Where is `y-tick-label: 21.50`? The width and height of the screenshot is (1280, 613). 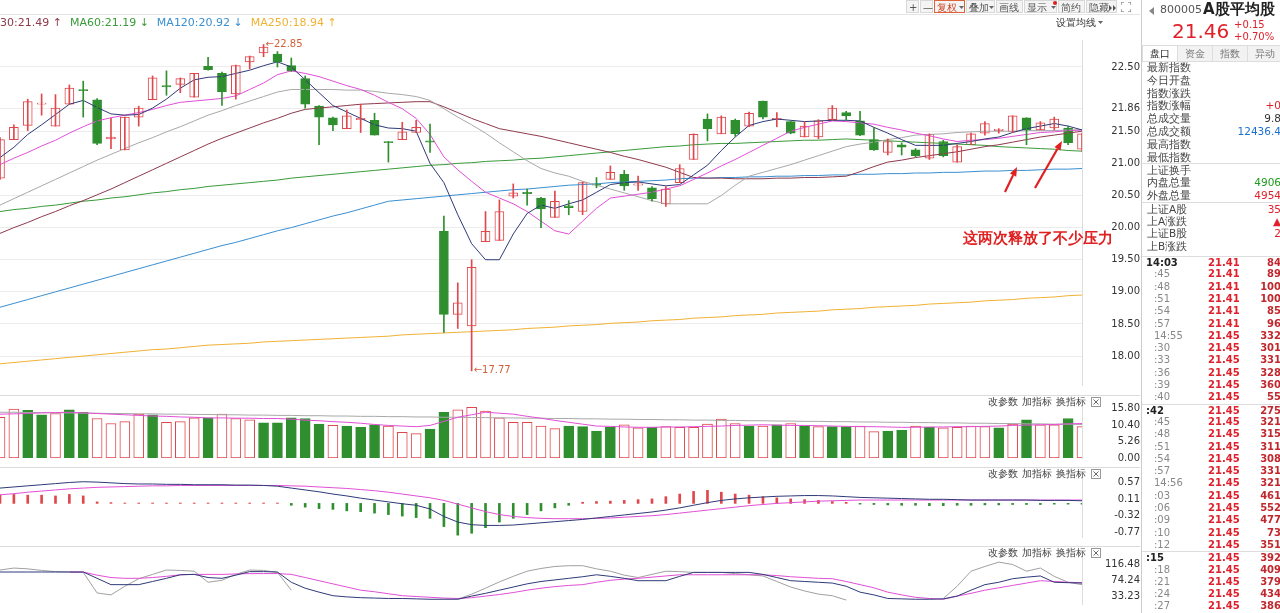
y-tick-label: 21.50 is located at coordinates (1125, 130).